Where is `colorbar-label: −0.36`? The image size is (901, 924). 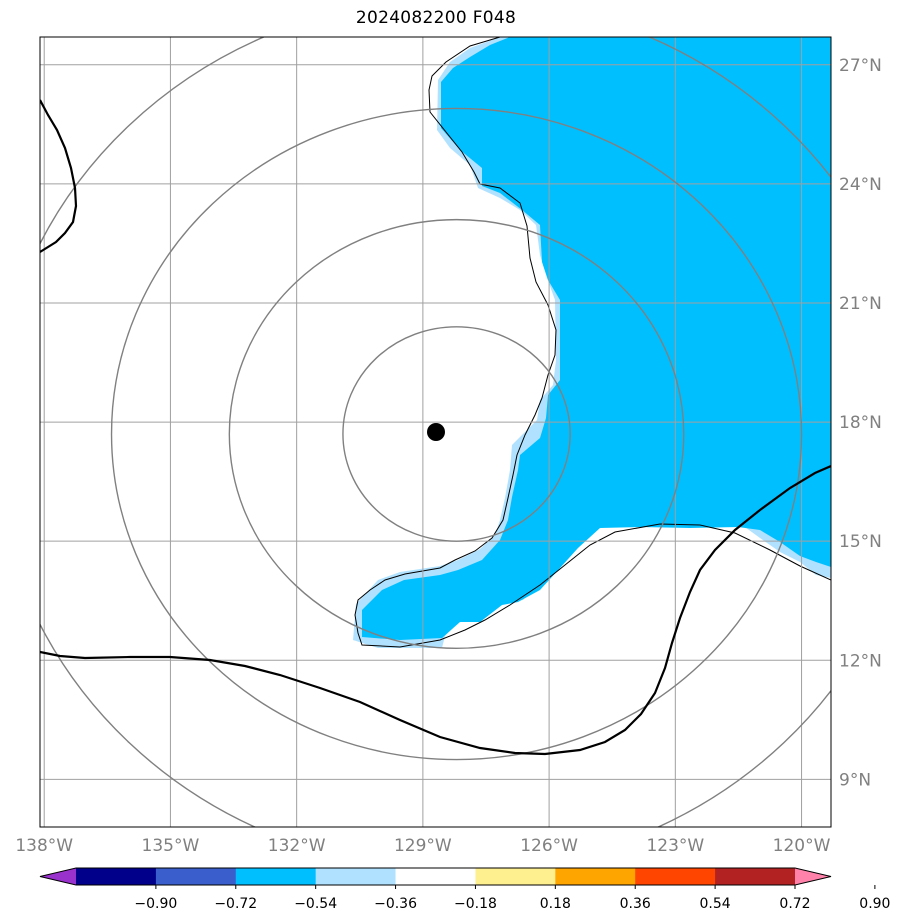
colorbar-label: −0.36 is located at coordinates (395, 904).